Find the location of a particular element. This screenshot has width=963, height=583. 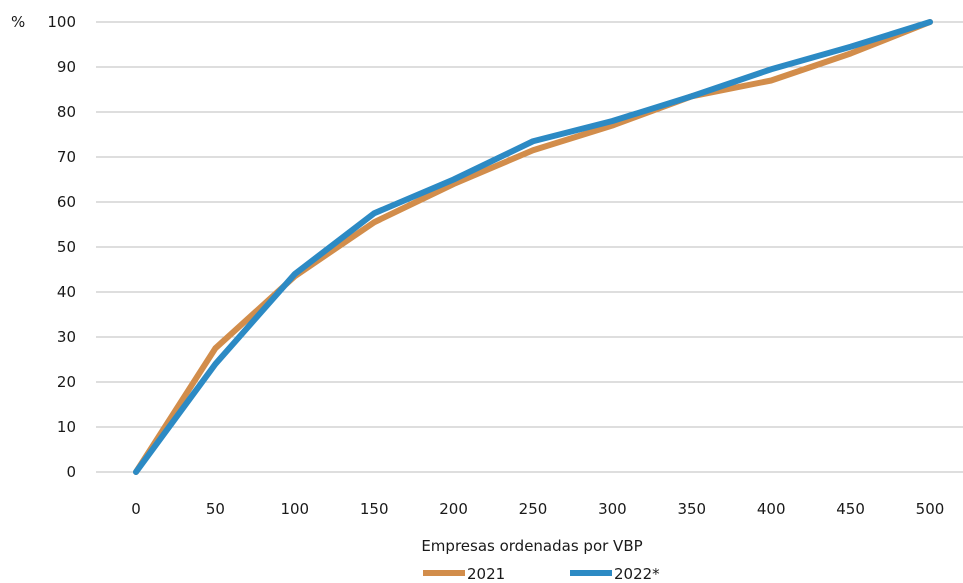

x-tick-label: 50 is located at coordinates (215, 509).